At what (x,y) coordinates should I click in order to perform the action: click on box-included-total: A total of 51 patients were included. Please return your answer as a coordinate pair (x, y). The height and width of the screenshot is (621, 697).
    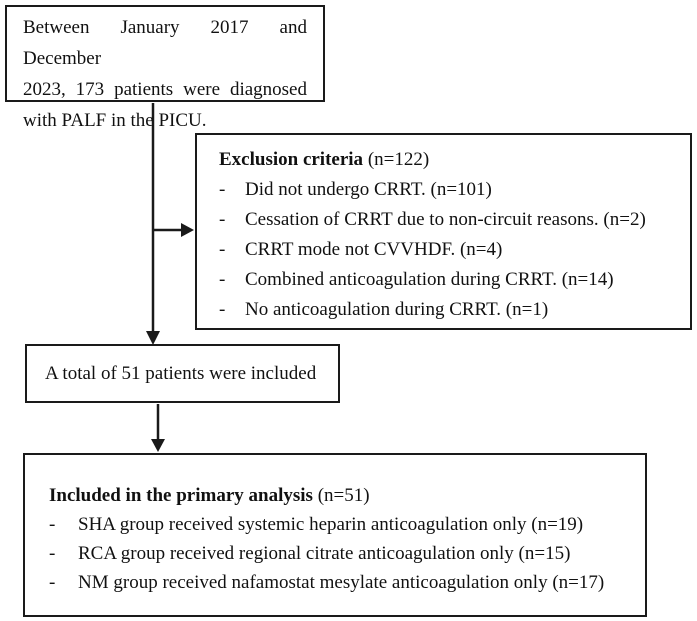
    Looking at the image, I should click on (182, 373).